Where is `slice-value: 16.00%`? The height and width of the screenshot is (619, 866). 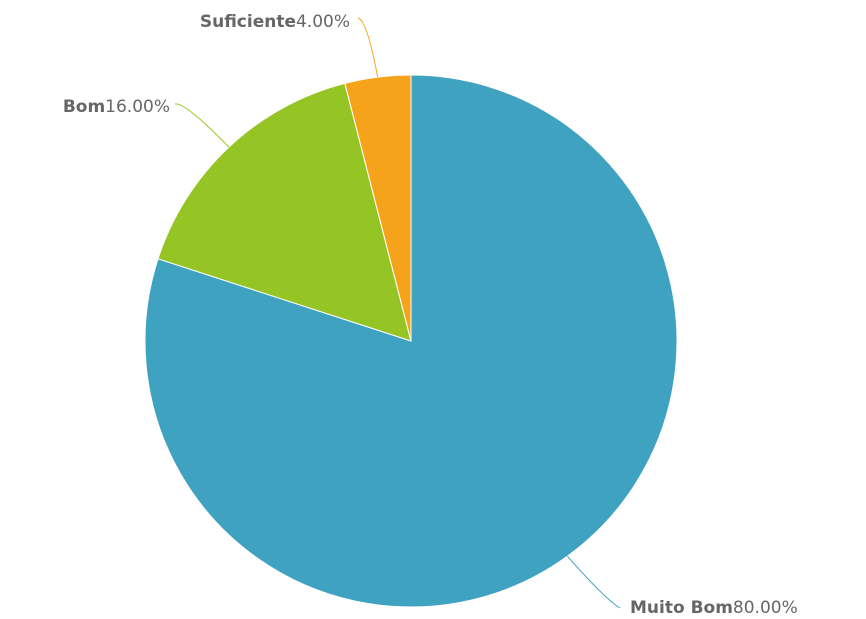
slice-value: 16.00% is located at coordinates (137, 107).